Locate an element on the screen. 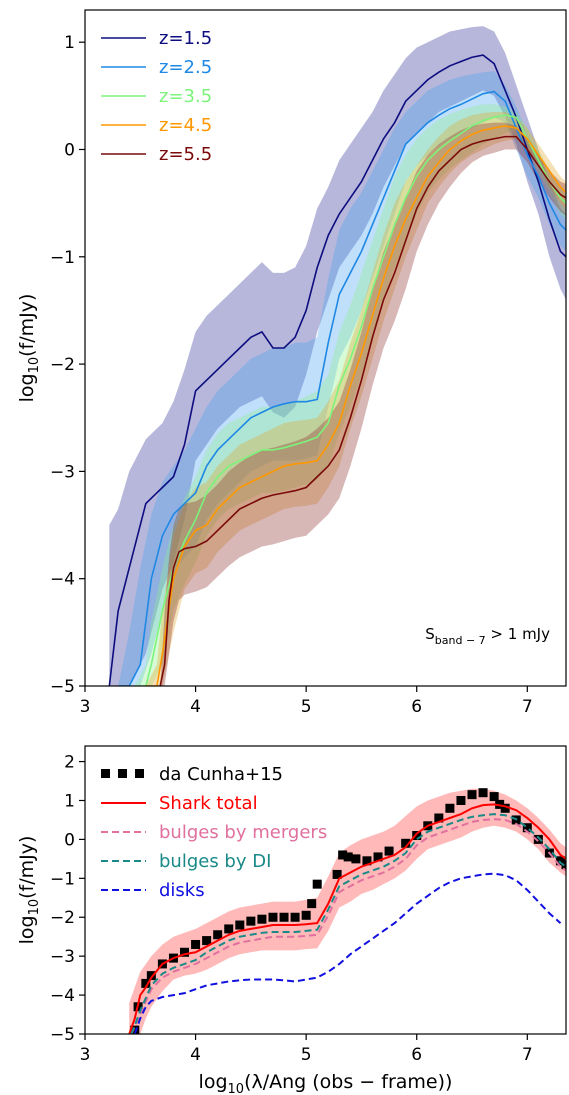 This screenshot has width=569, height=1095. line-disks is located at coordinates (347, 953).